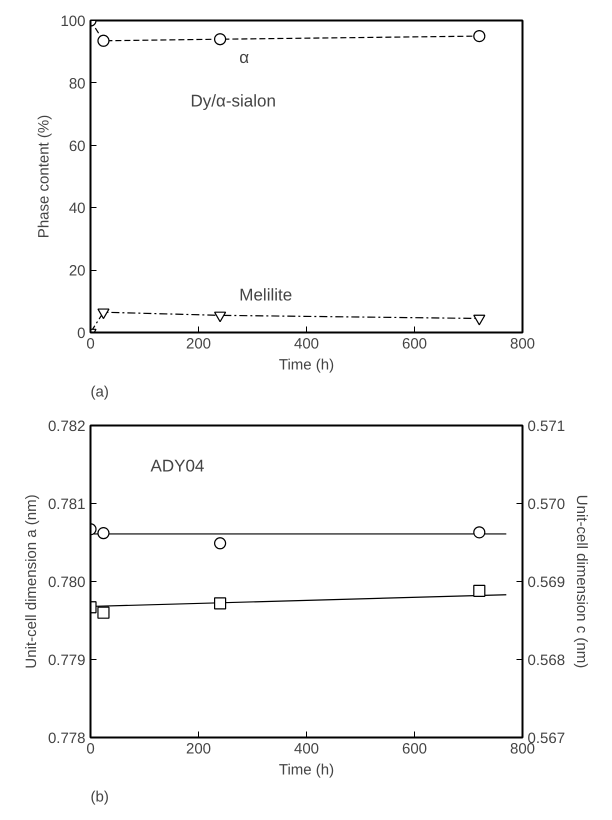 The height and width of the screenshot is (820, 612). Describe the element at coordinates (67, 504) in the screenshot. I see `y-tick-label: 0.781` at that location.